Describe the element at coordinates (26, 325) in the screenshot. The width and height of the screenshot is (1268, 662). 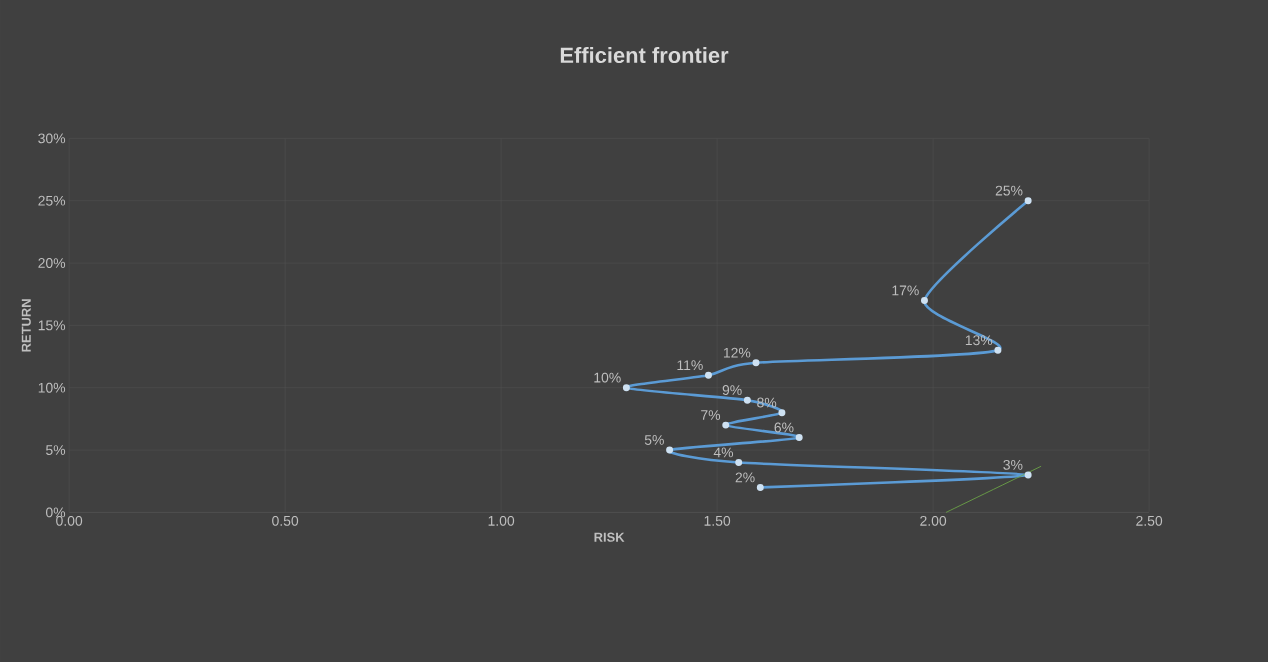
I see `y-axis-title: RETURN` at that location.